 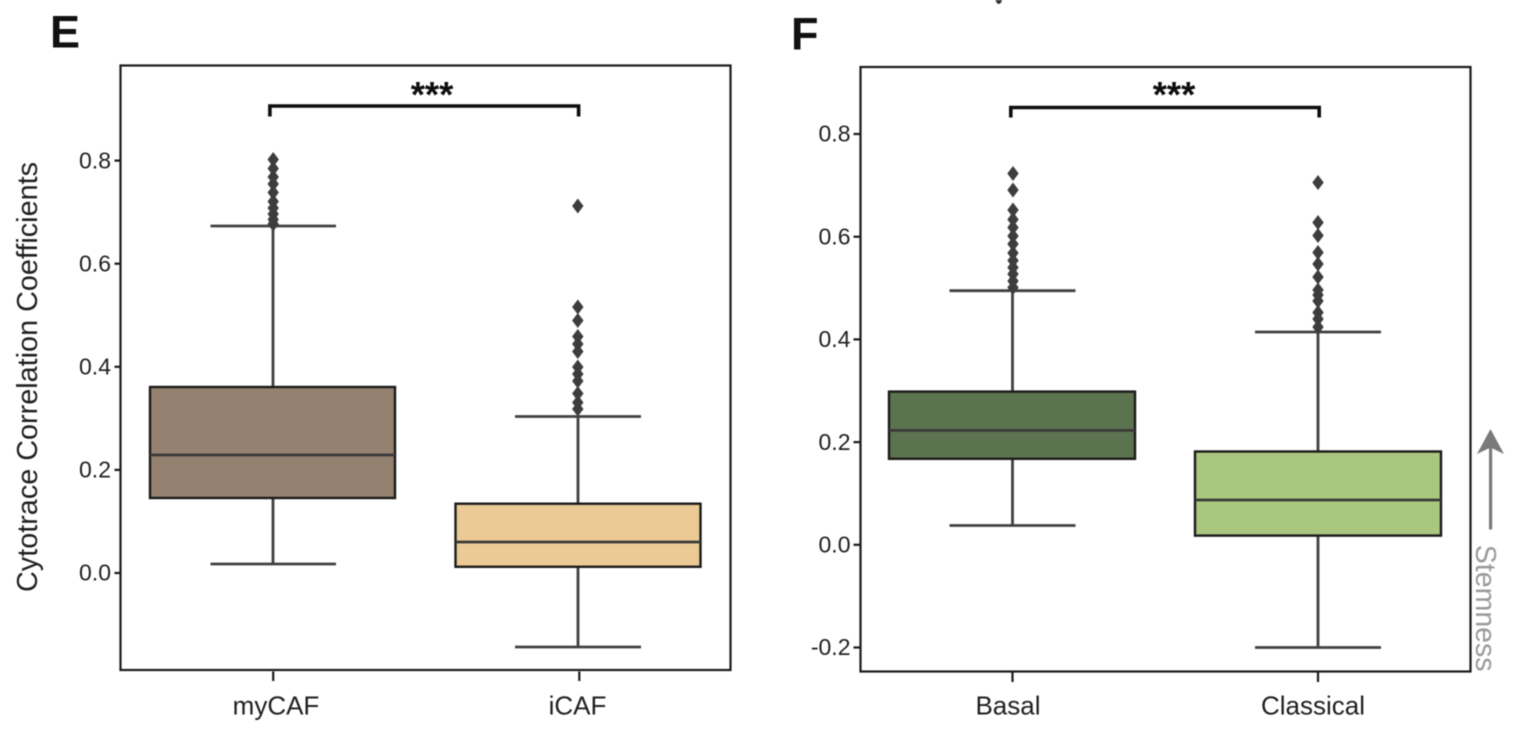 I want to click on svg-text:Cytotrace Correlation Coeffici: Cytotrace Correlation Coefficients, so click(x=28, y=377).